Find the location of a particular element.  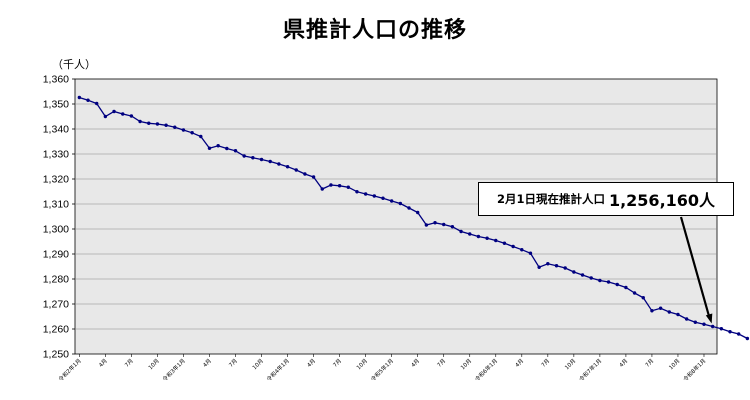

y-tick-label: 1,340 is located at coordinates (56, 130).